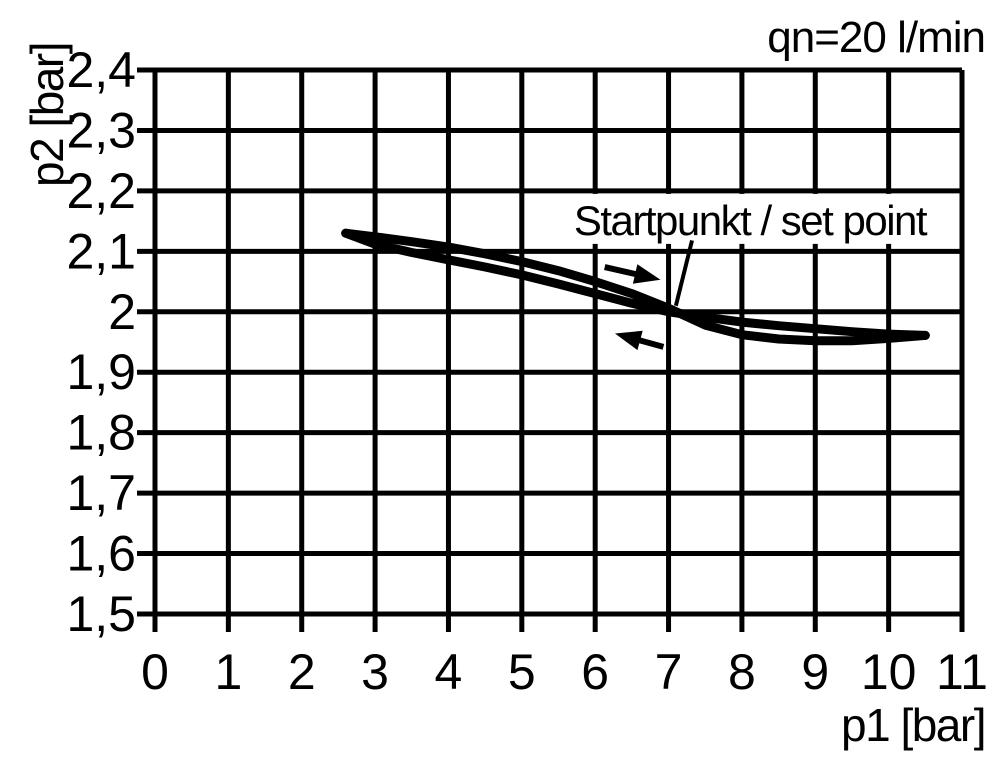 This screenshot has height=764, width=1000. Describe the element at coordinates (962, 672) in the screenshot. I see `x-tick-label: 11` at that location.